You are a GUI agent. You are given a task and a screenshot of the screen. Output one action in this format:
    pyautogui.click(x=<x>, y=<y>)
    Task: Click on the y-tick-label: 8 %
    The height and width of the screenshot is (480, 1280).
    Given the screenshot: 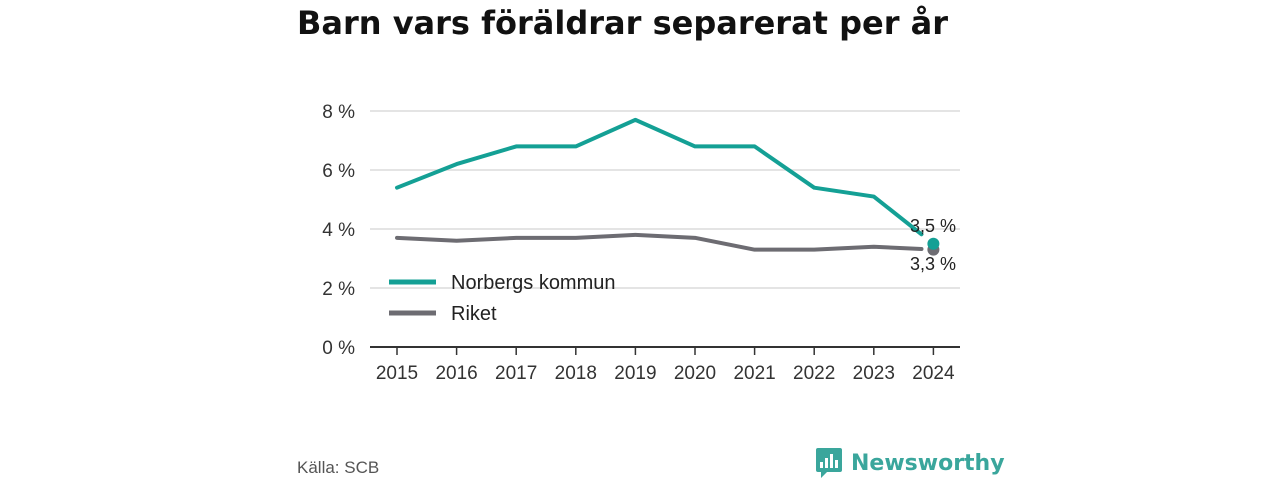 What is the action you would take?
    pyautogui.click(x=338, y=112)
    